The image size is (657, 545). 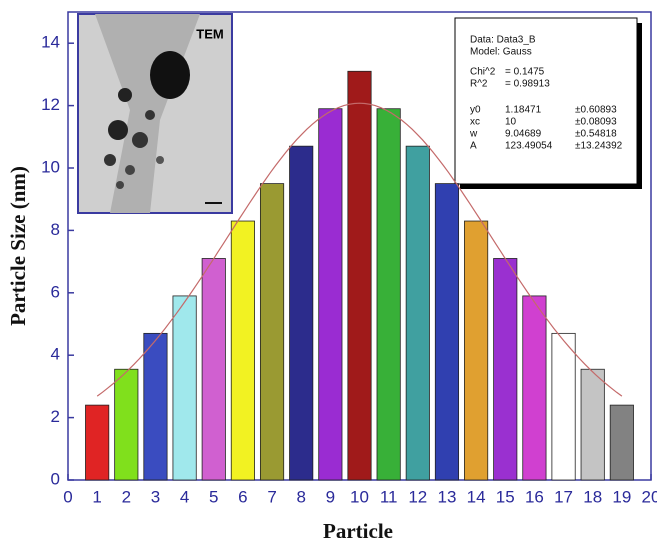 What do you see at coordinates (596, 122) in the screenshot?
I see `fit-param-error: ±0.08093` at bounding box center [596, 122].